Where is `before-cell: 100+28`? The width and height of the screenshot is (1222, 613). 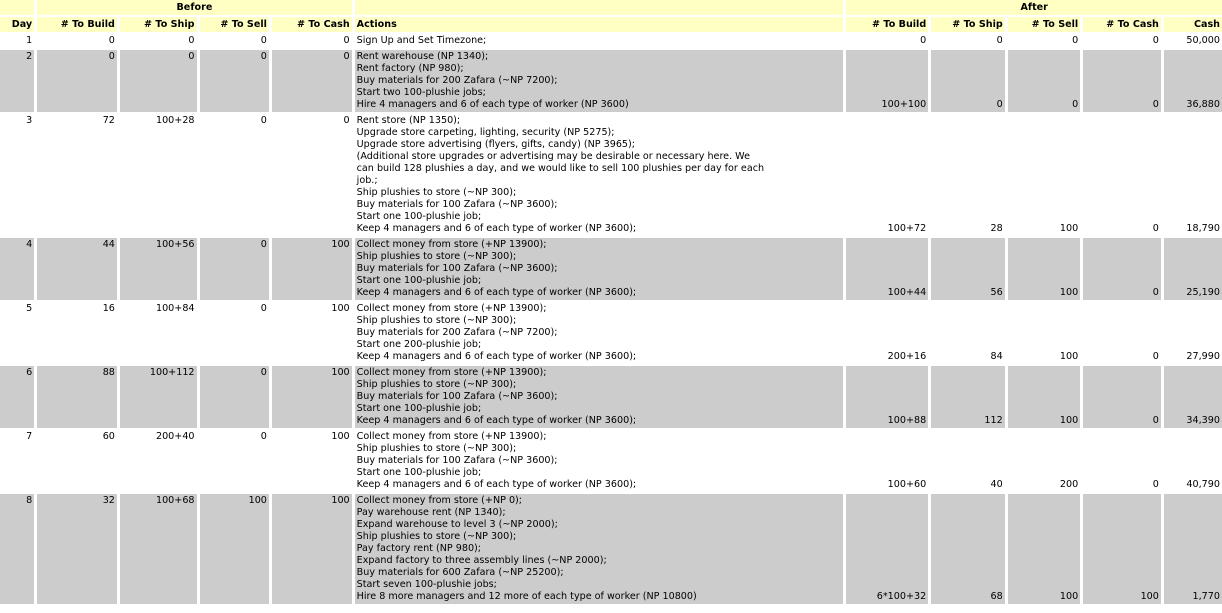
before-cell: 100+28 is located at coordinates (175, 120).